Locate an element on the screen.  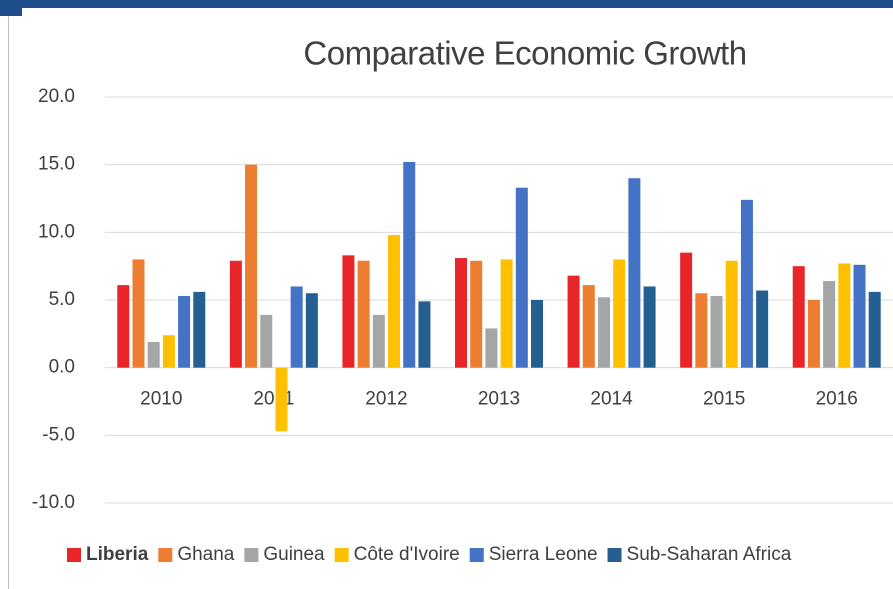
legend-label: Sub-Saharan Africa is located at coordinates (709, 554).